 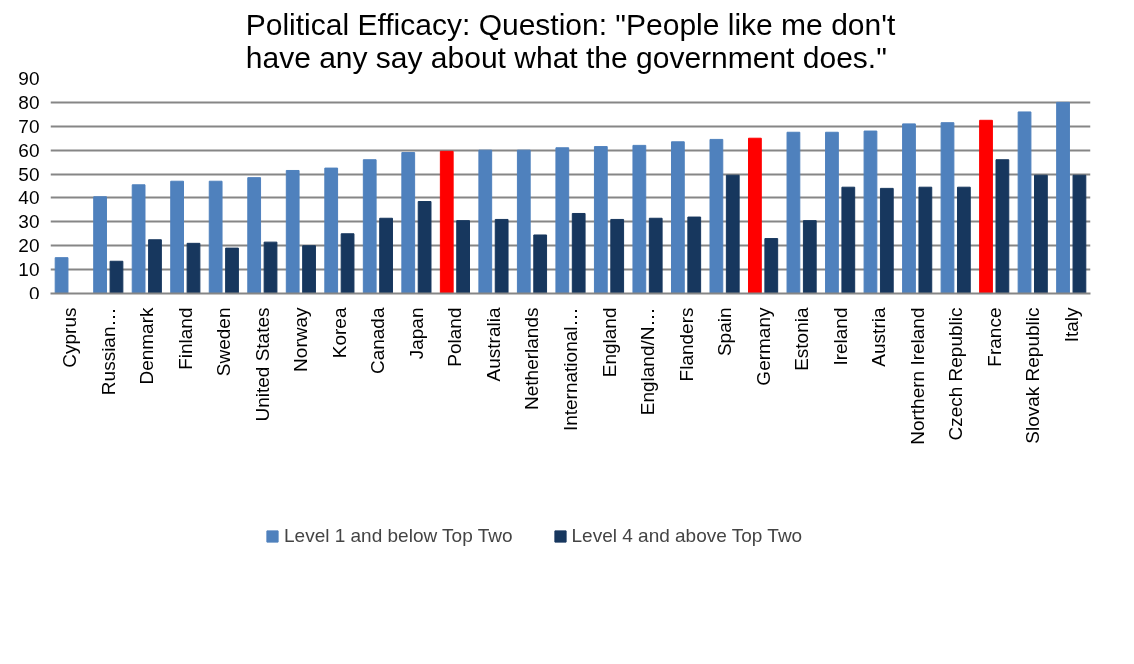 I want to click on y-tick-label: 20, so click(x=29, y=246).